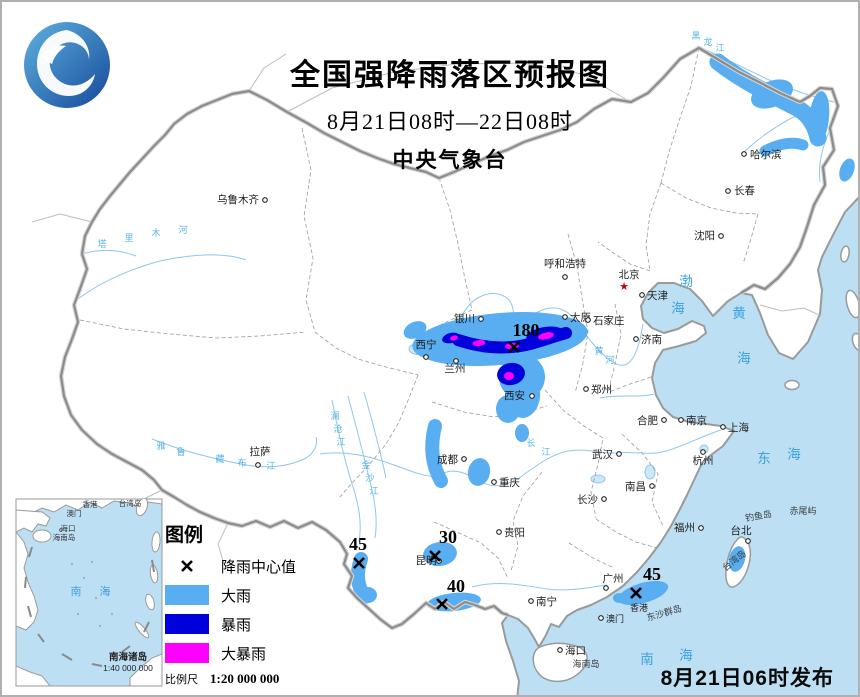 This screenshot has height=697, width=860. I want to click on hainan-island, so click(560, 662).